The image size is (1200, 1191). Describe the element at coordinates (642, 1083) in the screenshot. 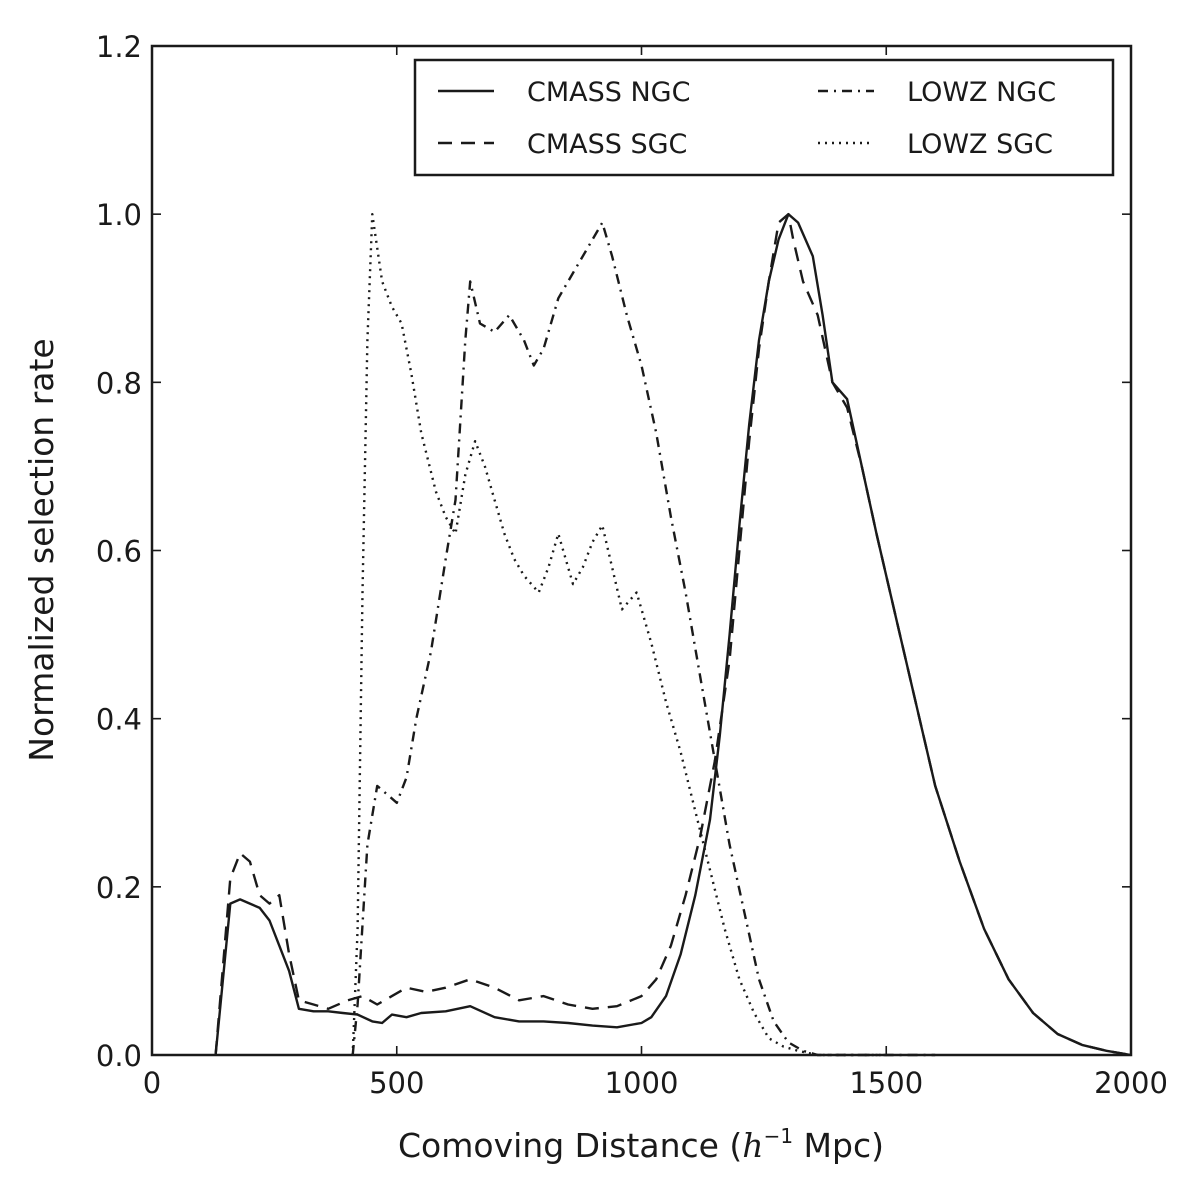

I see `x-tick-label: 1000` at that location.